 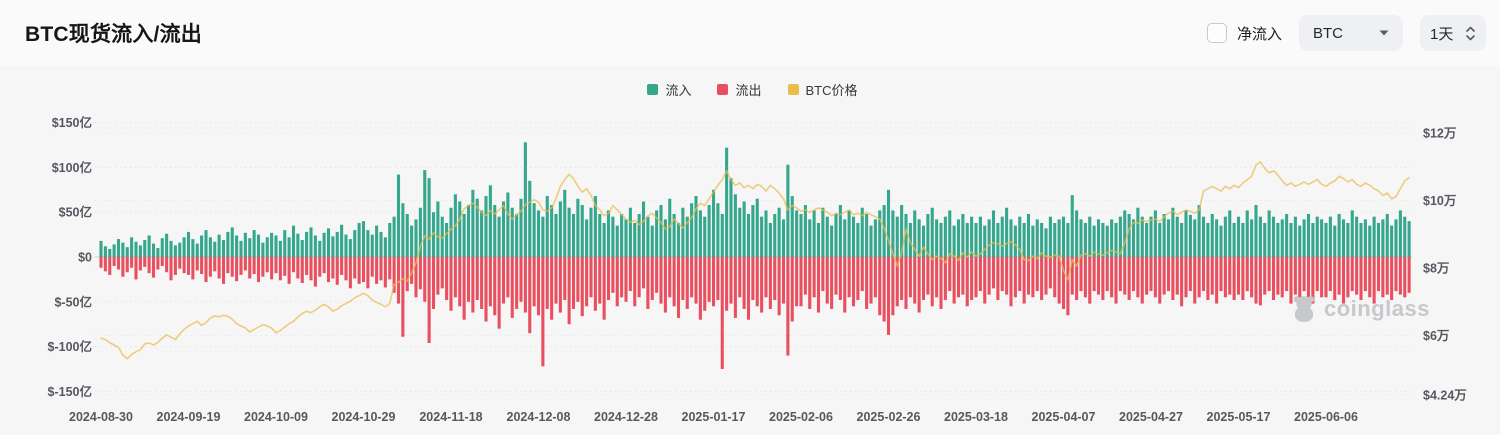 What do you see at coordinates (1470, 33) in the screenshot?
I see `interval-stepper-icon` at bounding box center [1470, 33].